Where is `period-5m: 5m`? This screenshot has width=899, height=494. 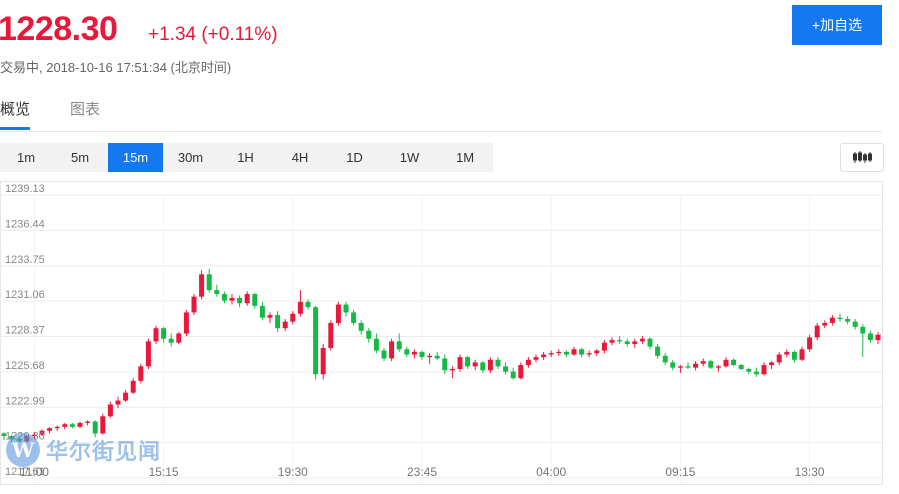 period-5m: 5m is located at coordinates (80, 157).